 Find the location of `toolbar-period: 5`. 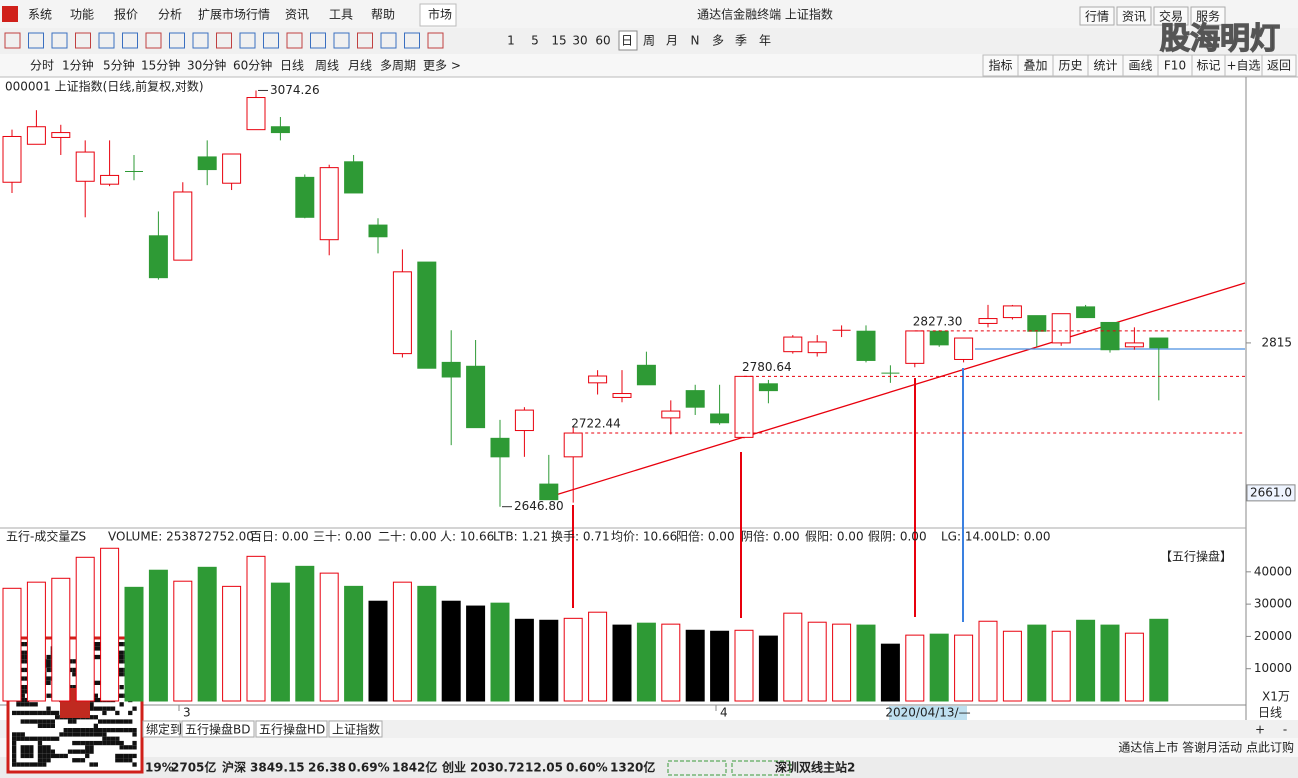

toolbar-period: 5 is located at coordinates (535, 41).